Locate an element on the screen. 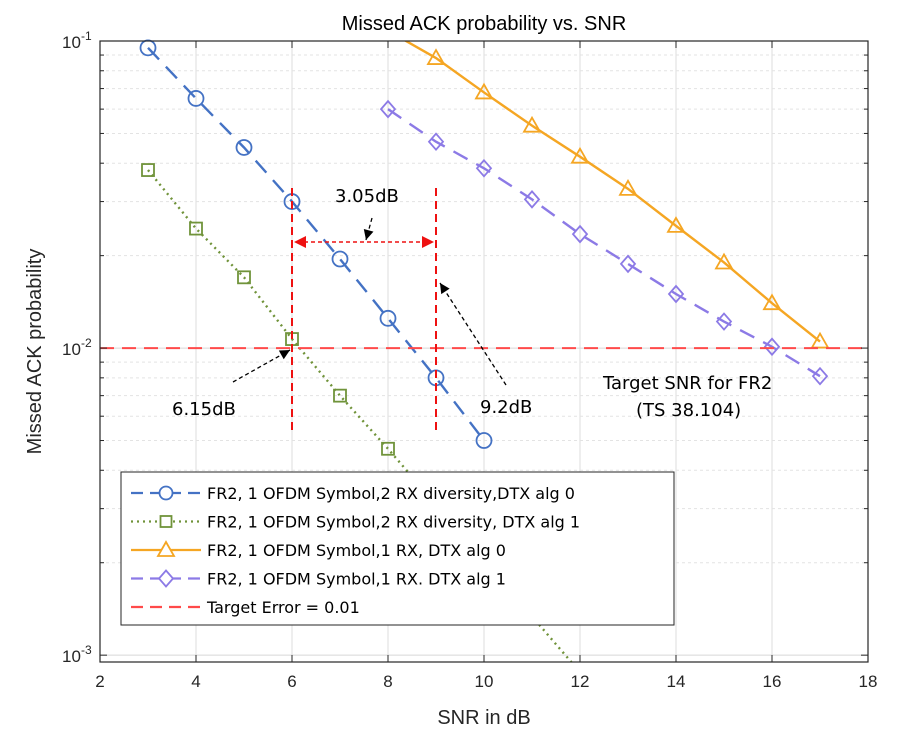 This screenshot has height=744, width=902. left-label: 6.15dB is located at coordinates (204, 409).